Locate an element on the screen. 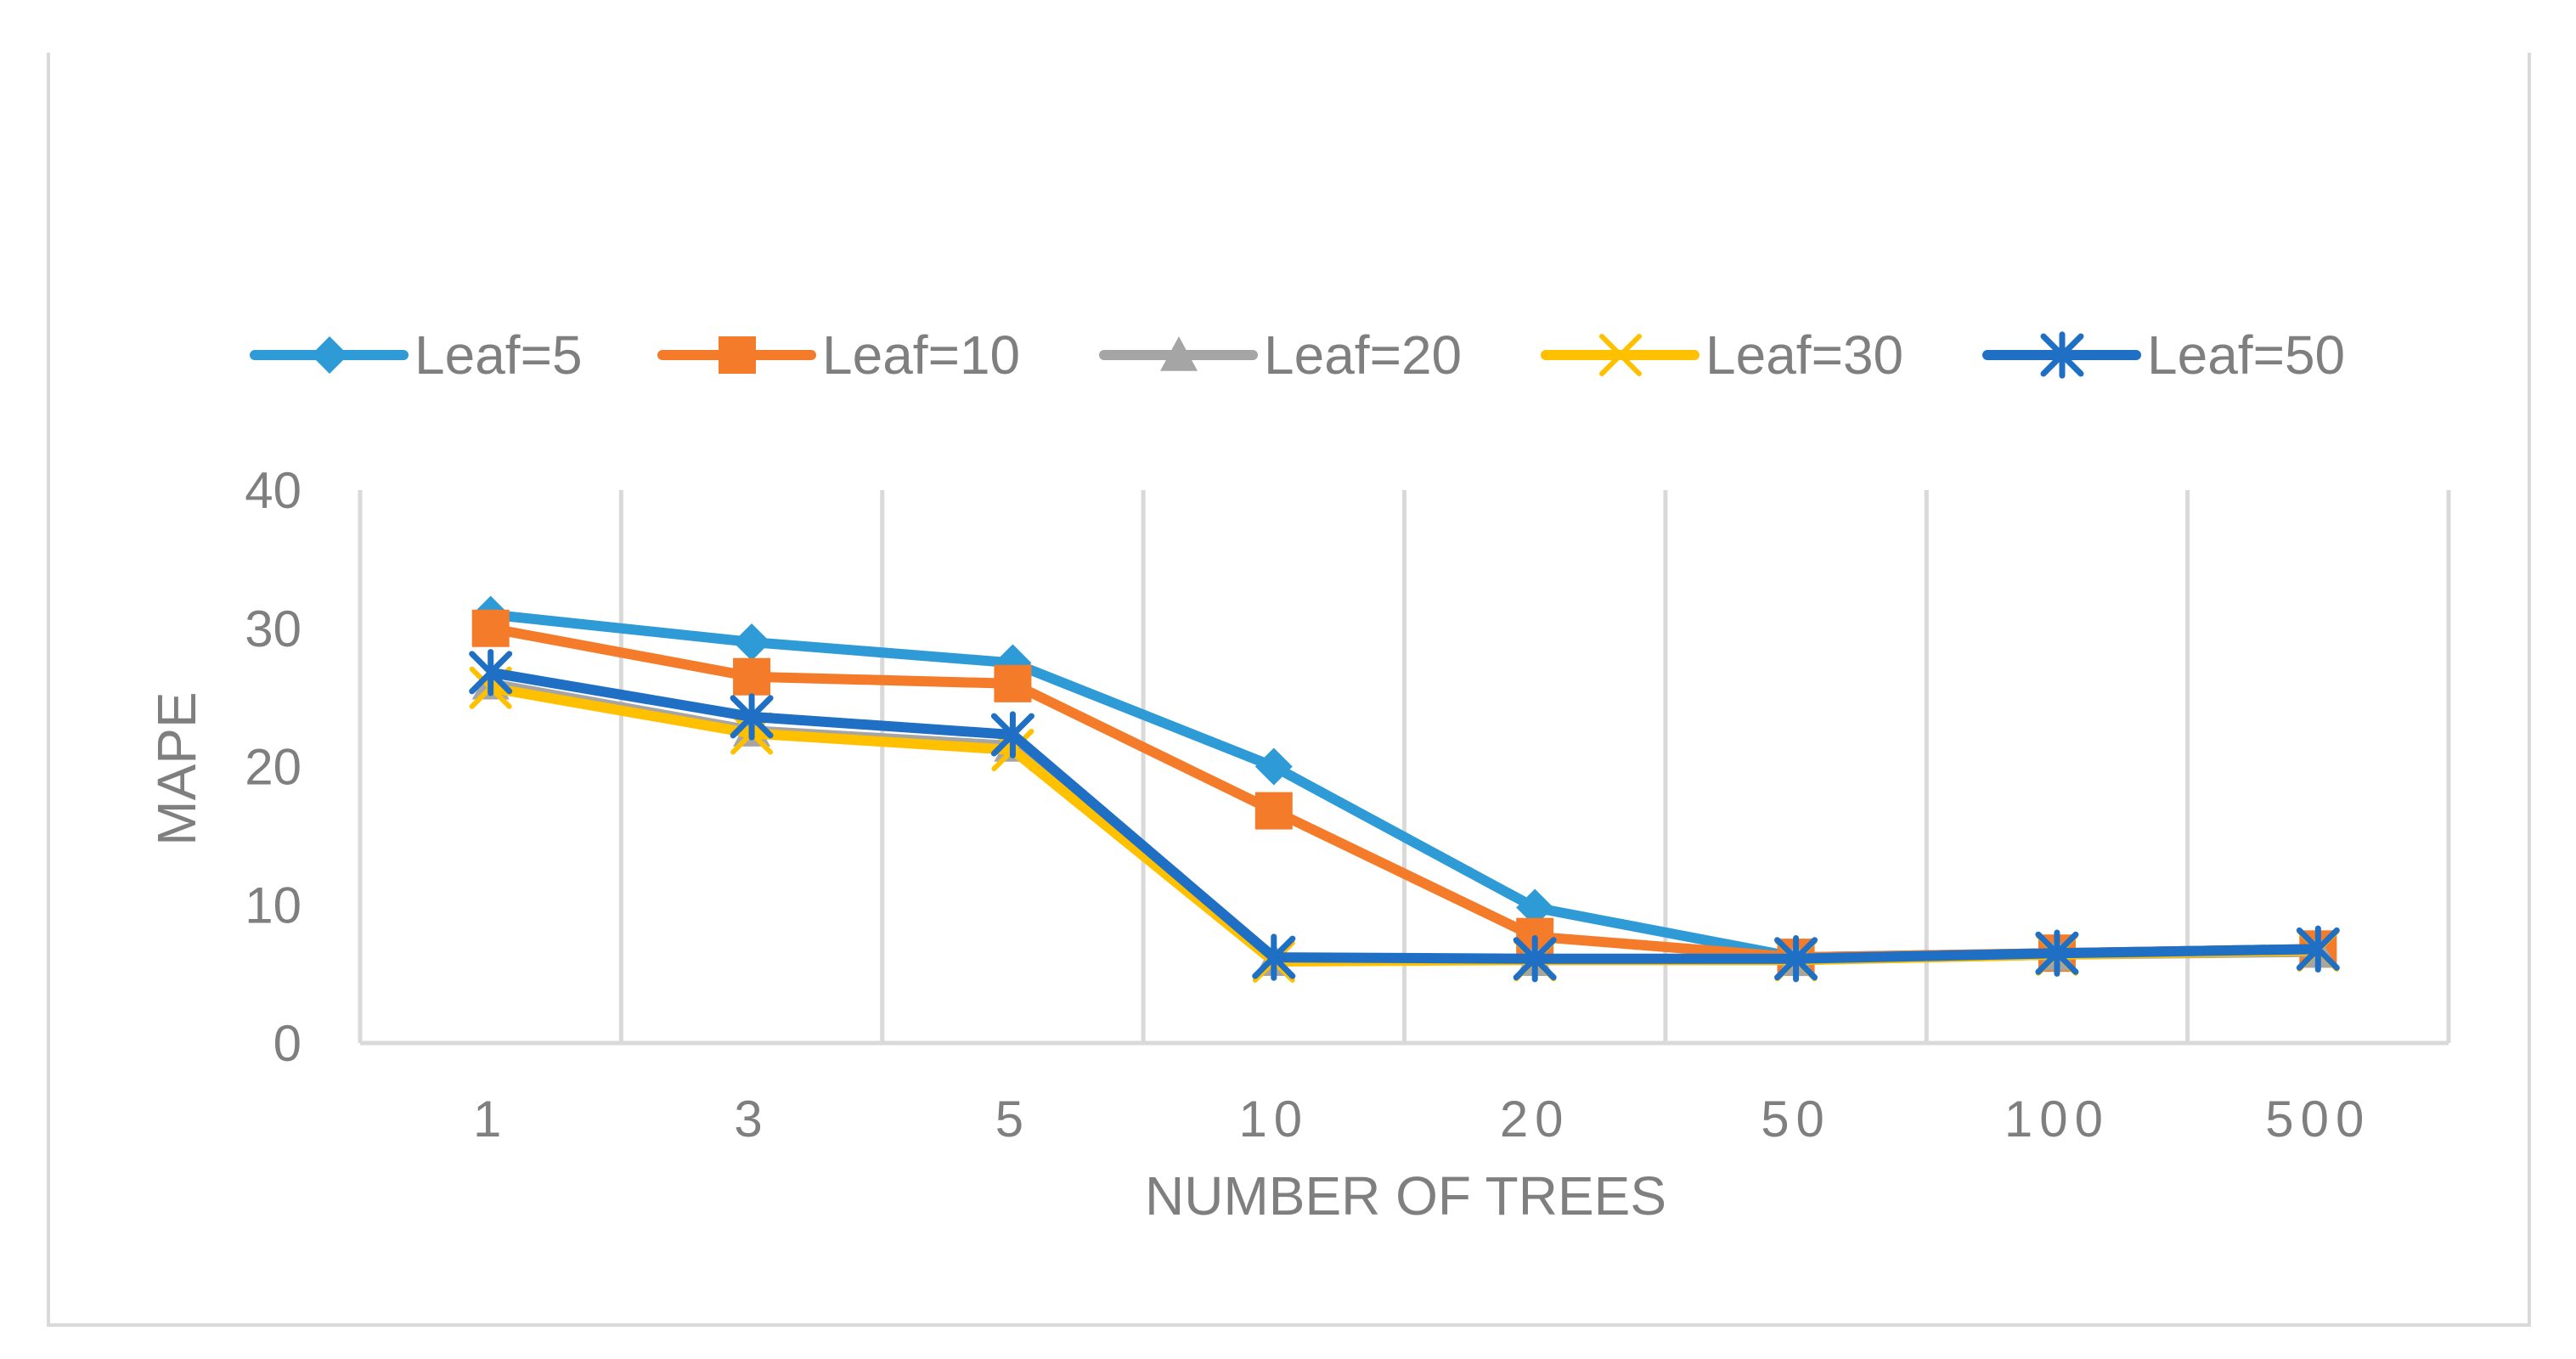 Image resolution: width=2576 pixels, height=1359 pixels. legend: Leaf=5 Leaf=10 Leaf=20 Leaf=30 Leaf=50 is located at coordinates (1297, 355).